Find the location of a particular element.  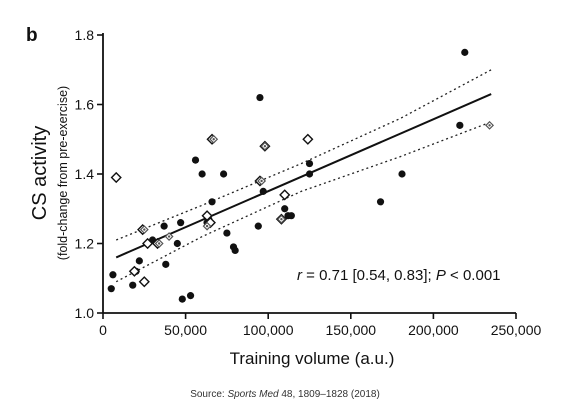

correlation-annotation: r = 0.71 [0.54, 0.83]; P < 0.001 is located at coordinates (399, 275).